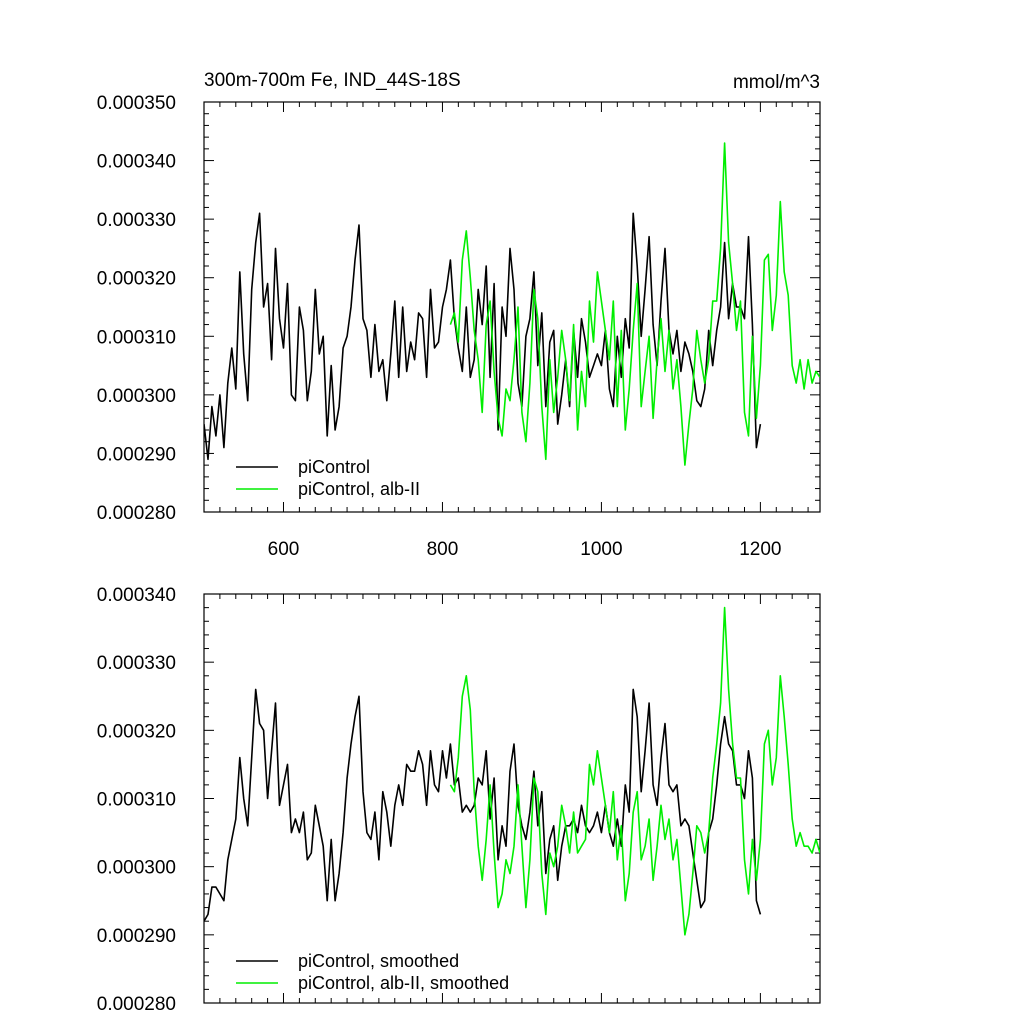 The image size is (1024, 1024). Describe the element at coordinates (443, 549) in the screenshot. I see `x-tick-label: 800` at that location.